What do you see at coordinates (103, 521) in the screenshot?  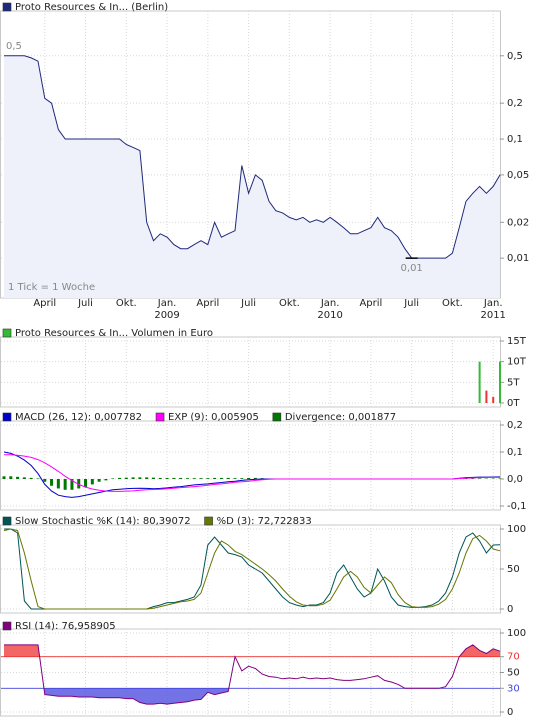 I see `legend-label: Slow Stochastic %K (14): 80,39072` at bounding box center [103, 521].